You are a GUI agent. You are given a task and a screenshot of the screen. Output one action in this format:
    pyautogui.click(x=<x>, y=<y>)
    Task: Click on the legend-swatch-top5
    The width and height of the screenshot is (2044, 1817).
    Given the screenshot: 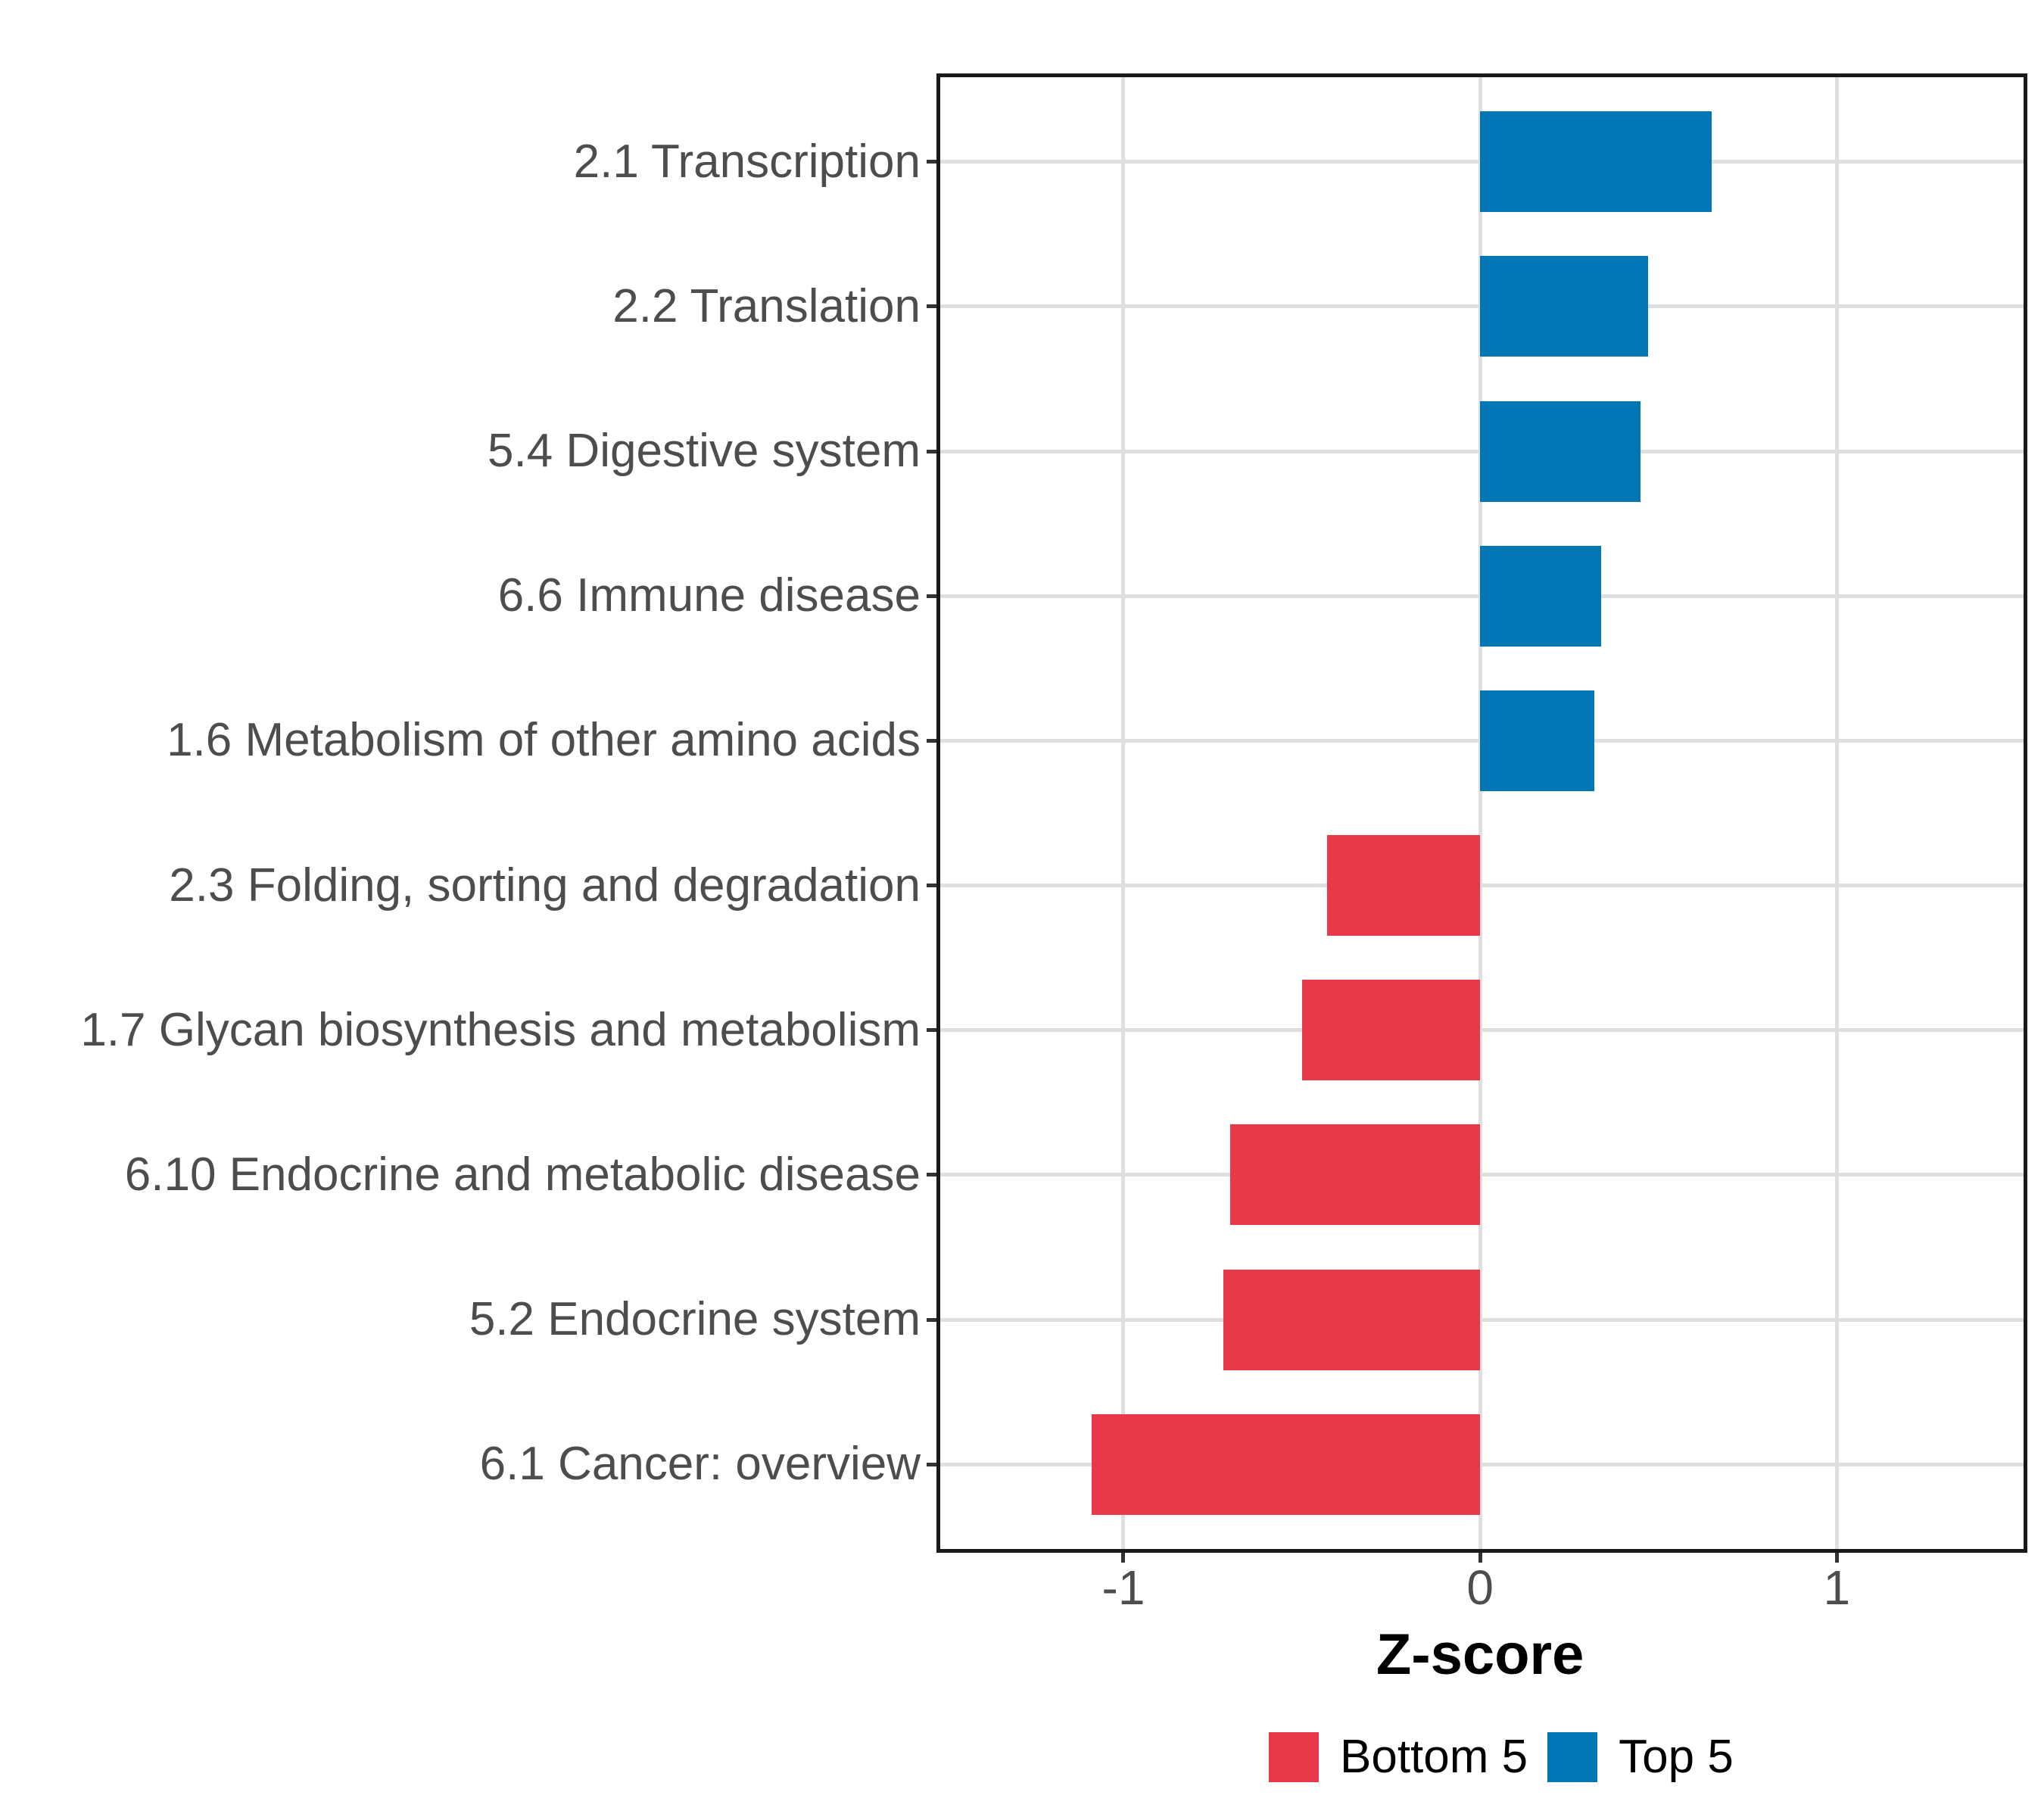 What is the action you would take?
    pyautogui.click(x=1573, y=1756)
    